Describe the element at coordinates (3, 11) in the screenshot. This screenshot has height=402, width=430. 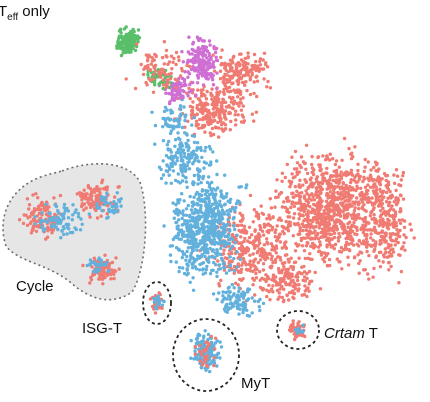
I see `title-main: T` at that location.